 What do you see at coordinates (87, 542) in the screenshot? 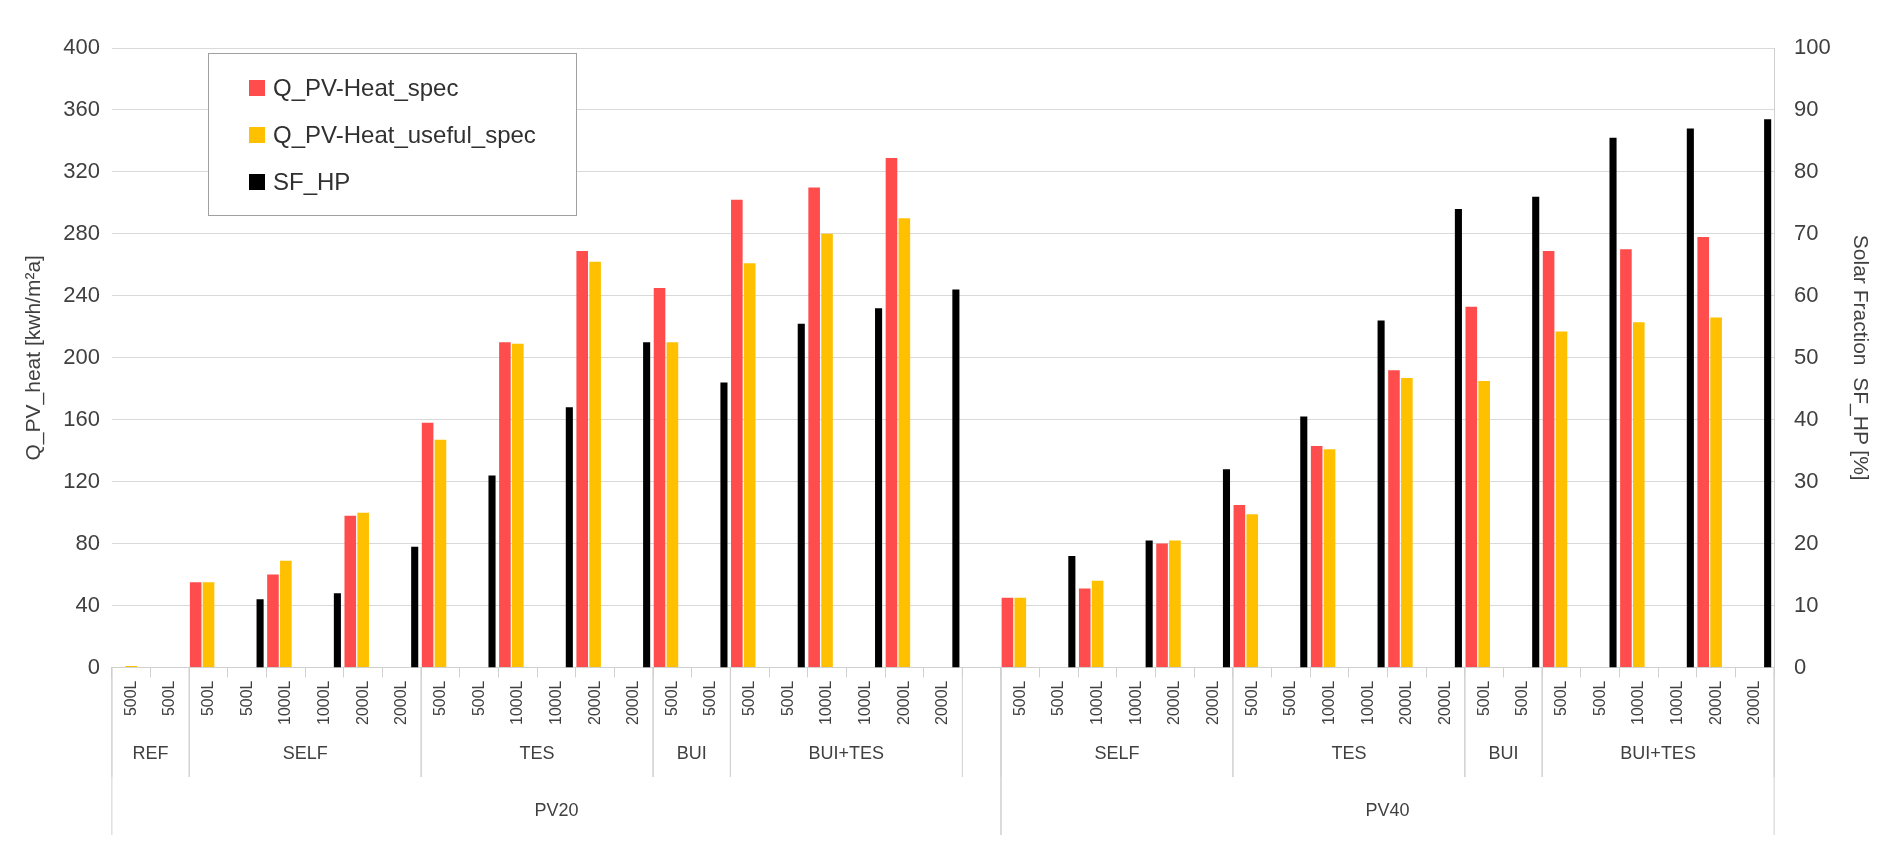
I see `y-tick-label: 80` at bounding box center [87, 542].